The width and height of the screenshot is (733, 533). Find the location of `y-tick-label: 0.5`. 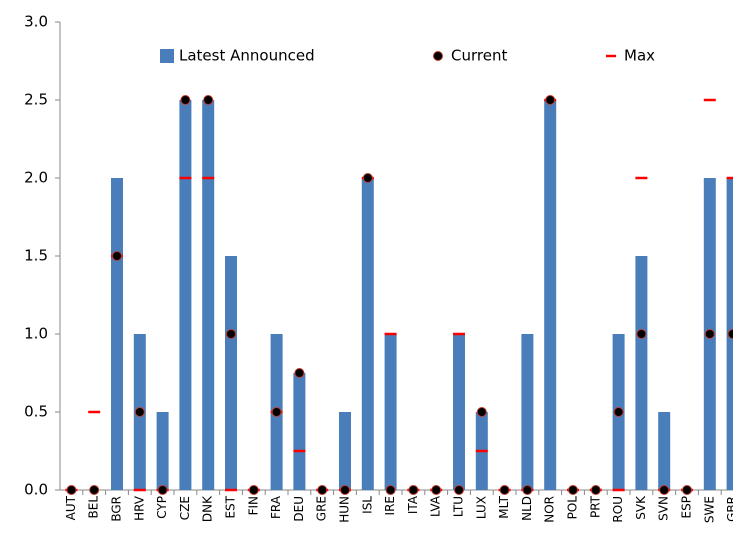

y-tick-label: 0.5 is located at coordinates (36, 412).